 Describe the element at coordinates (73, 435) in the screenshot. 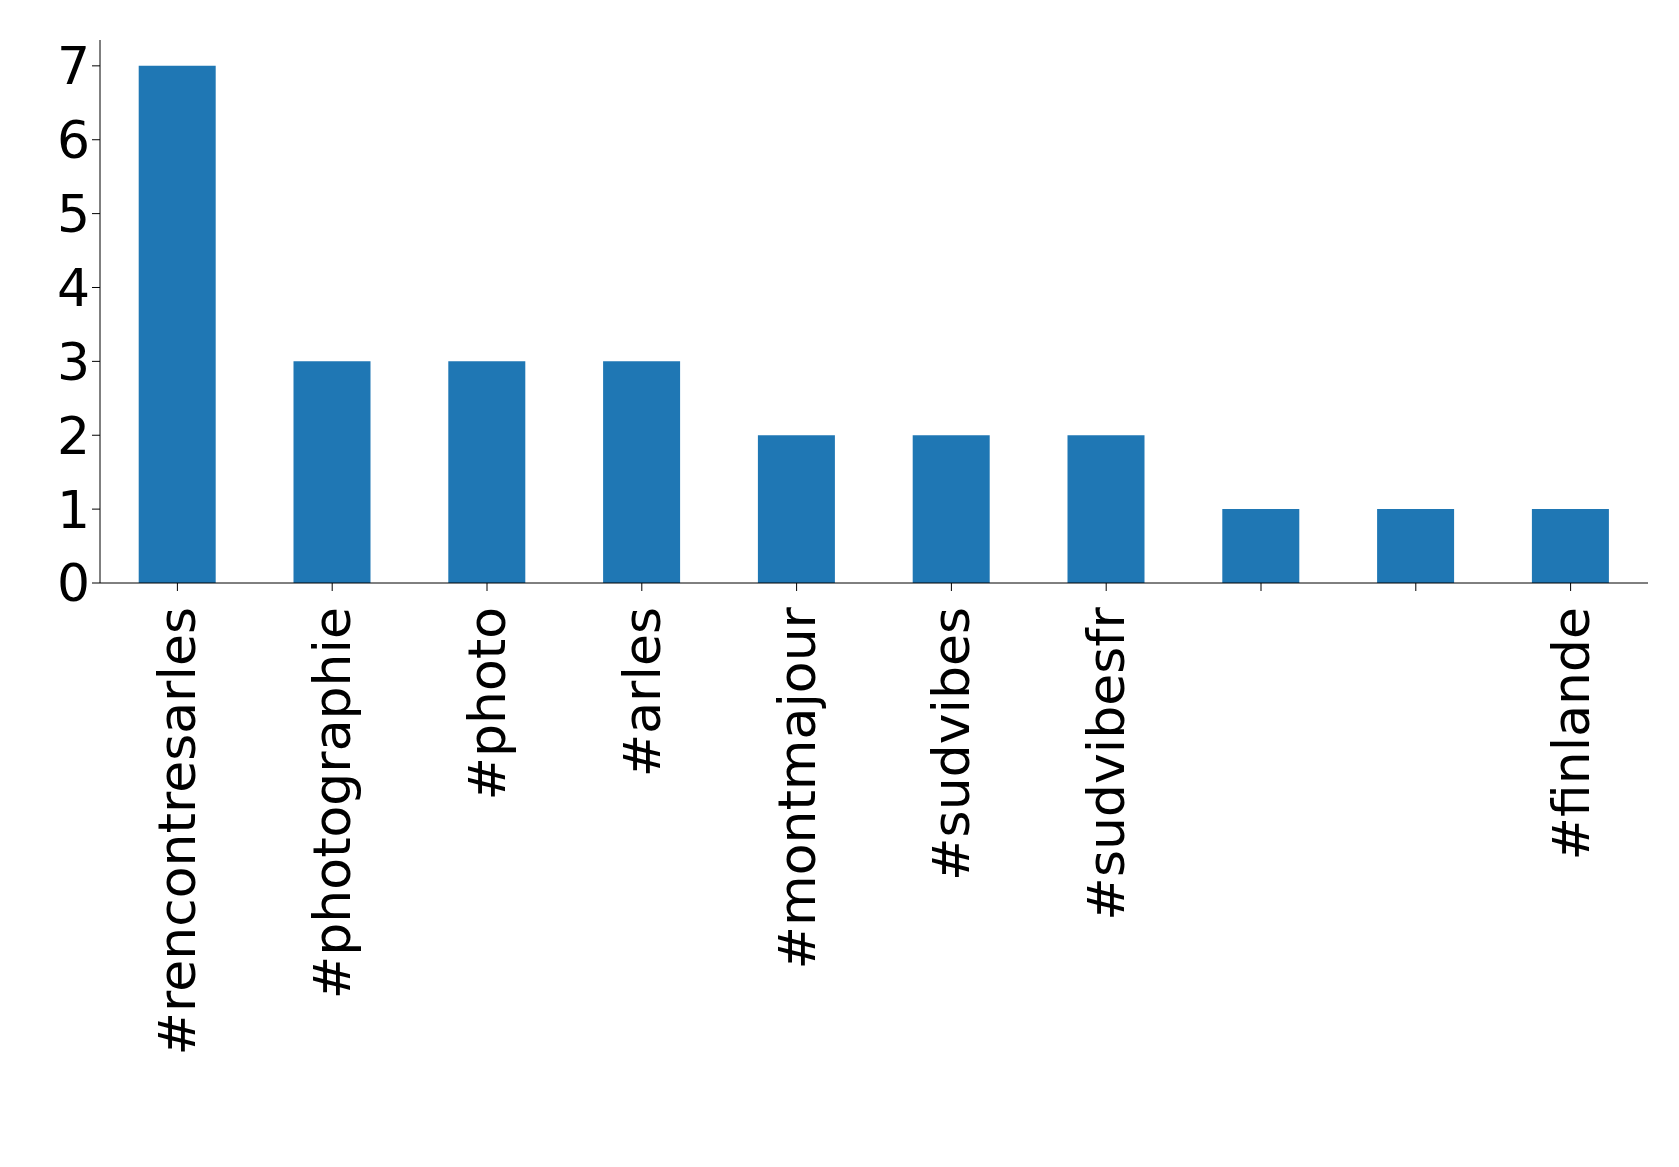

I see `y-tick-label: 2` at that location.